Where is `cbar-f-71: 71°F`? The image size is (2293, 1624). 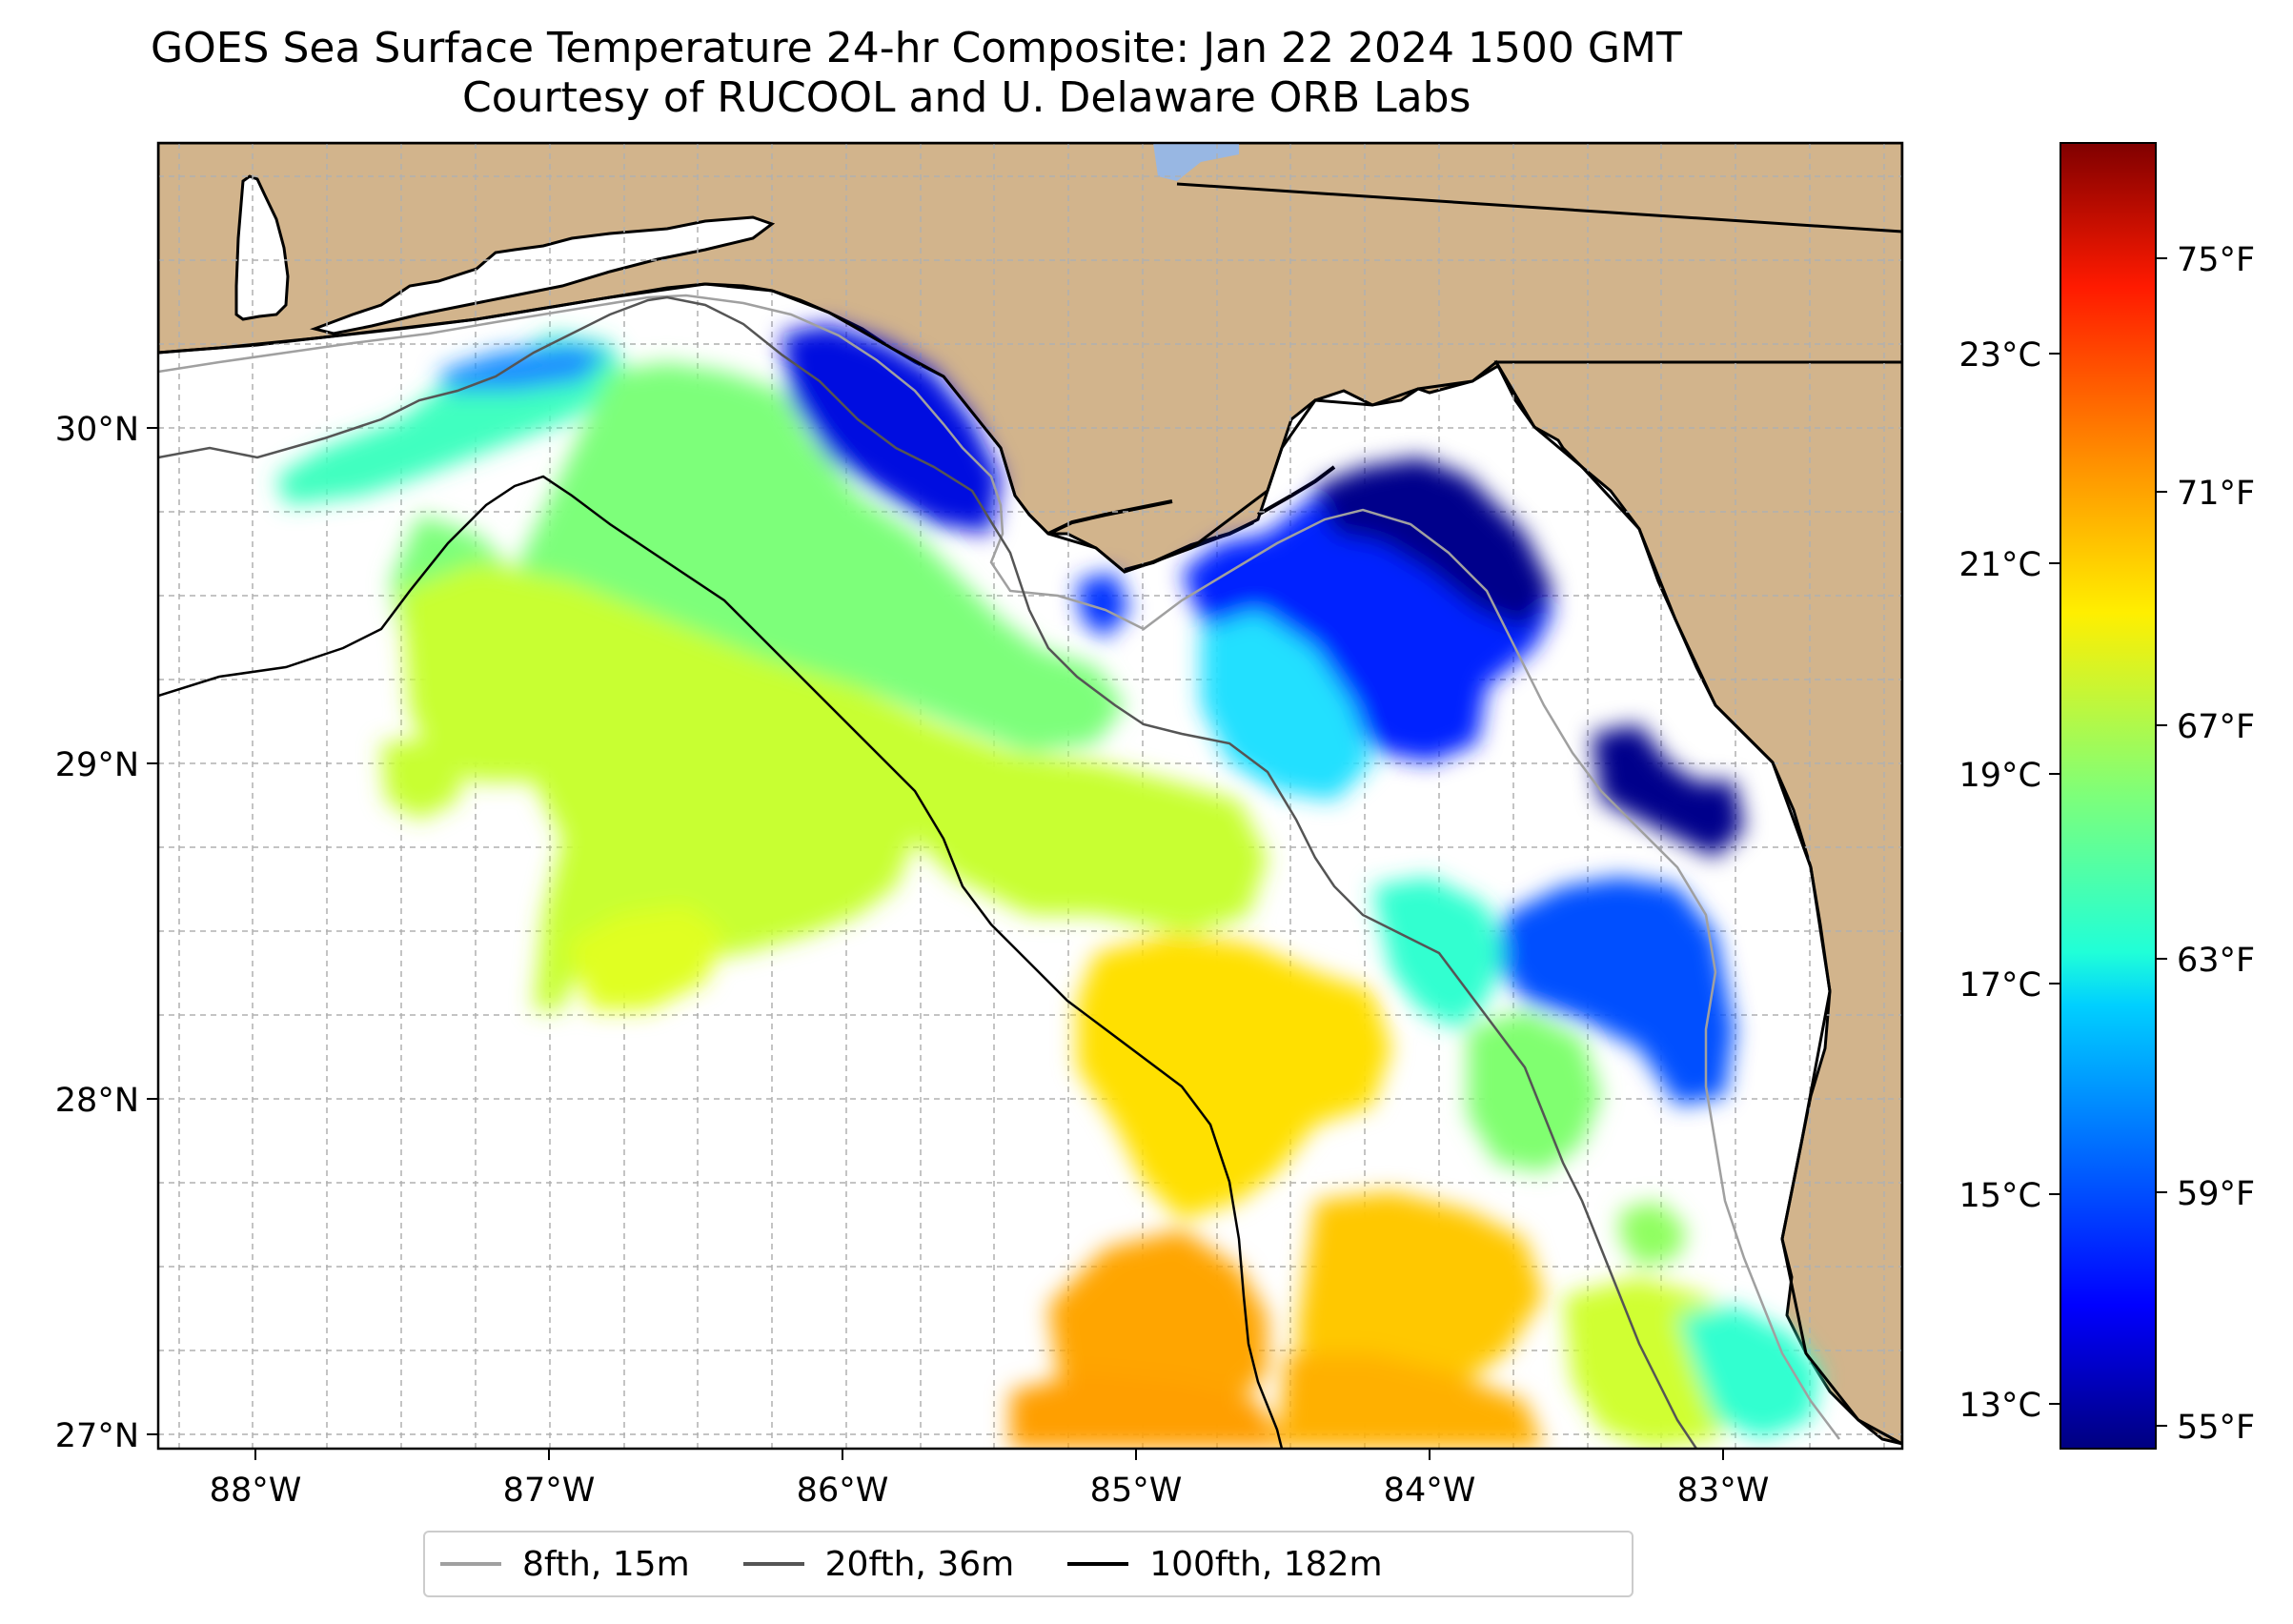
cbar-f-71: 71°F is located at coordinates (2216, 494).